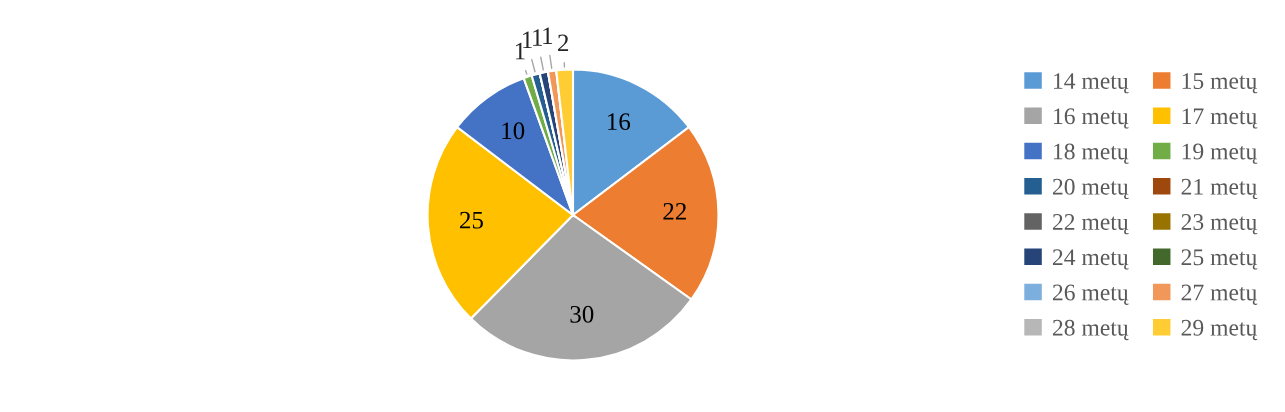 The width and height of the screenshot is (1285, 412). Describe the element at coordinates (1091, 118) in the screenshot. I see `legend-label: 16 metų` at that location.